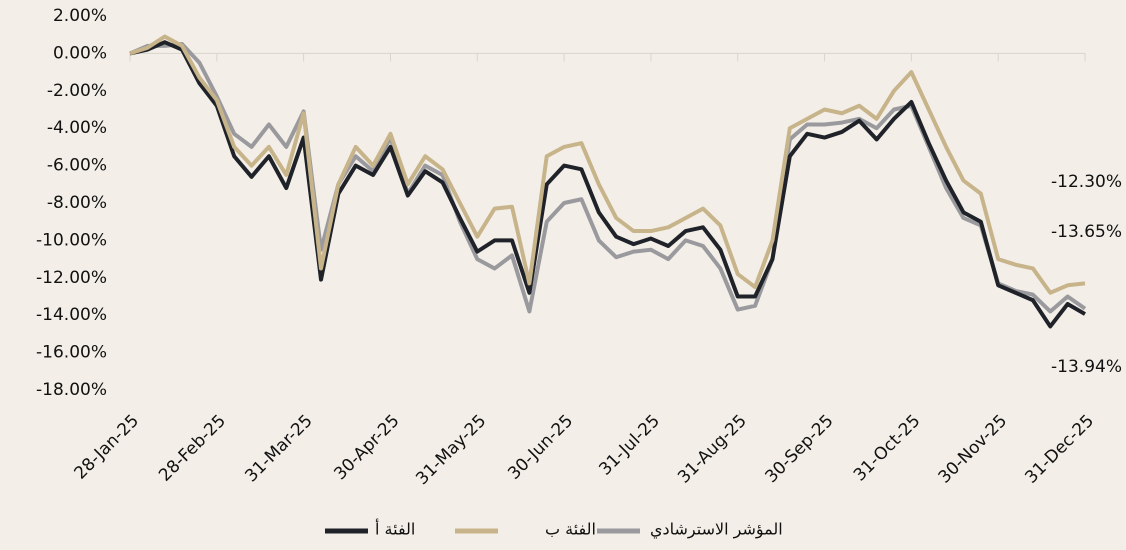 This screenshot has height=550, width=1126. What do you see at coordinates (570, 529) in the screenshot?
I see `legend-label: الفئة ب` at bounding box center [570, 529].